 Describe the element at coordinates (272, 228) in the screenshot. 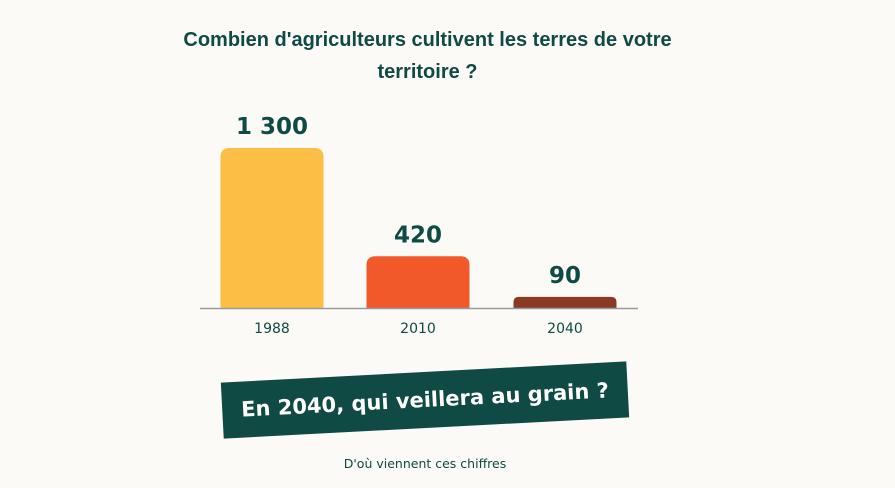

I see `bar-1988` at that location.